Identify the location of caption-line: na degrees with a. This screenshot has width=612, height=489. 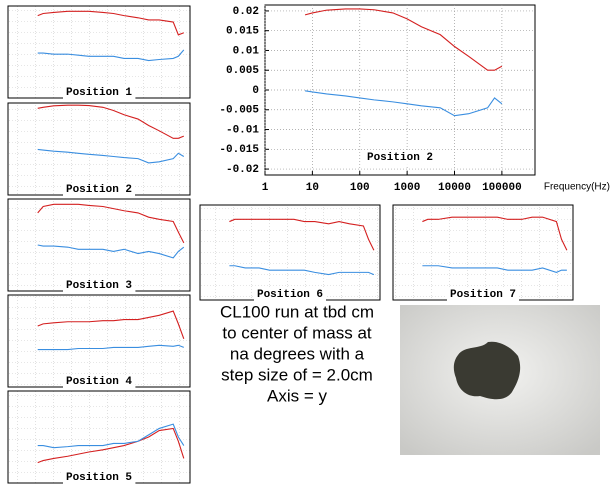
(297, 353).